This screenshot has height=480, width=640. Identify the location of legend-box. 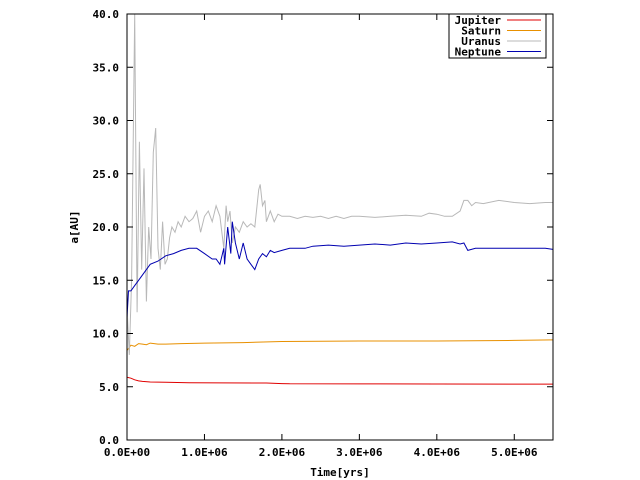
(497, 36).